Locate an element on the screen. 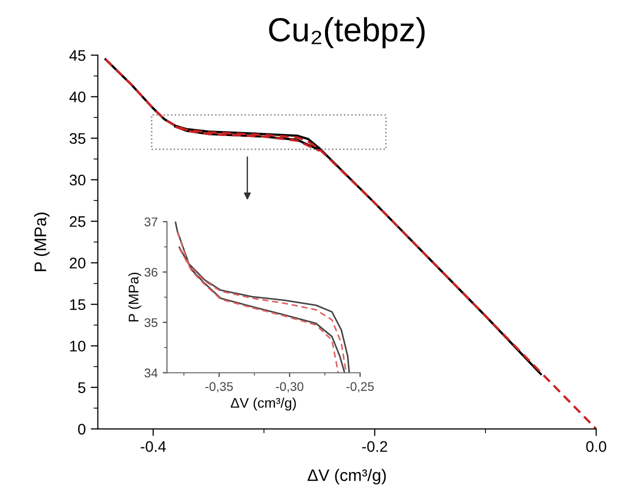 This screenshot has width=623, height=497. x-tick-label: 0.0 is located at coordinates (596, 446).